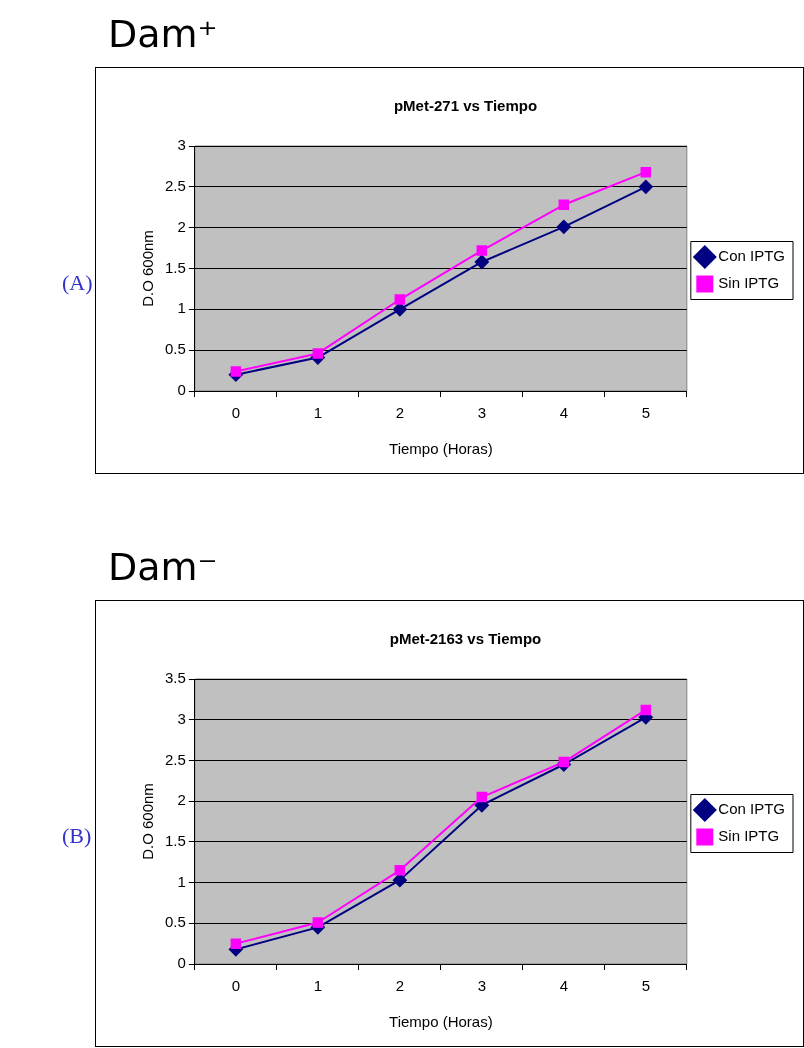  I want to click on text: Dam⁺, so click(163, 34).